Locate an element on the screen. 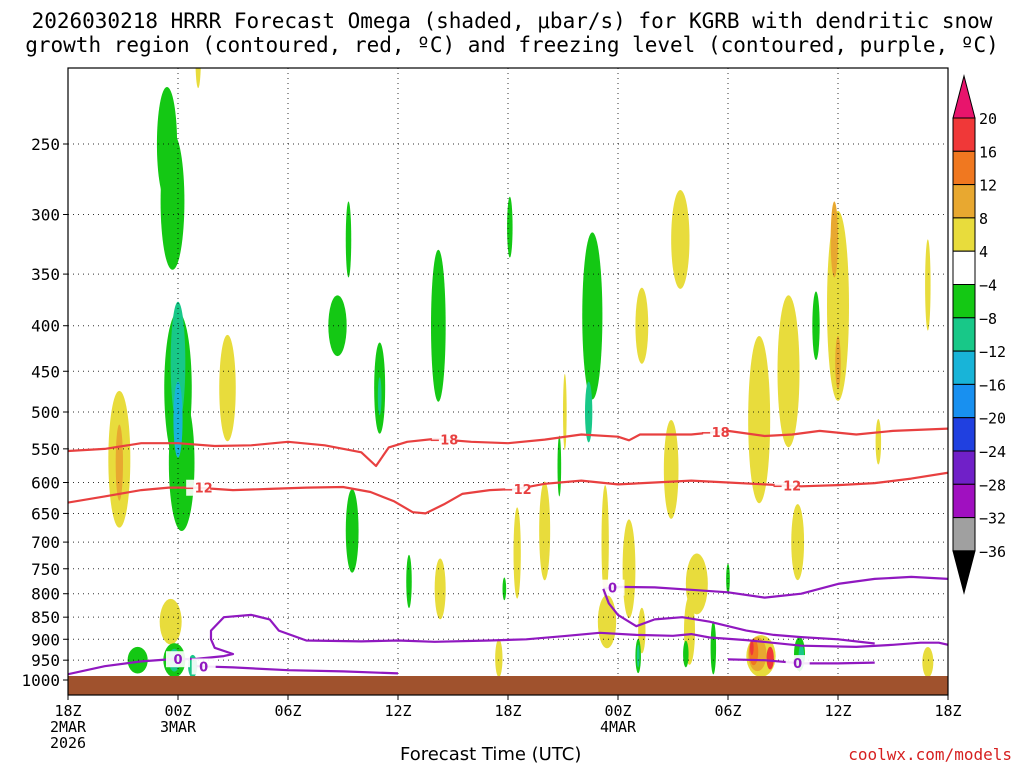 The width and height of the screenshot is (1024, 768). x-tick-label: 2MAR is located at coordinates (68, 727).